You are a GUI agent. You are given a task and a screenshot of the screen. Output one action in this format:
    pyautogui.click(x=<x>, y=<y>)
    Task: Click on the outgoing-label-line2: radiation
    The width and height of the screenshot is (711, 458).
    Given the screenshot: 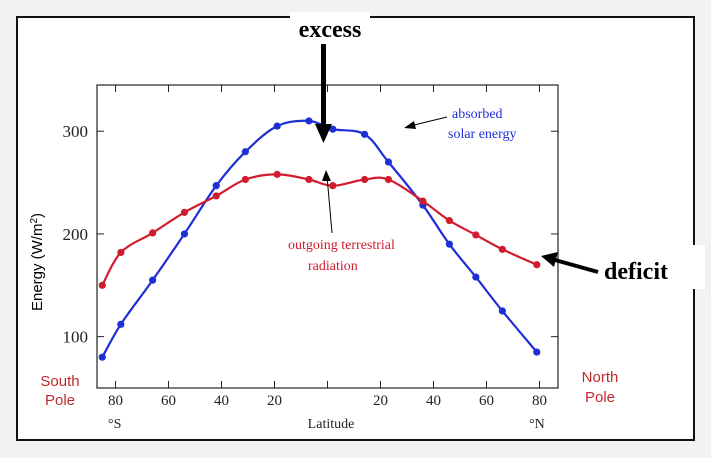 What is the action you would take?
    pyautogui.click(x=333, y=266)
    